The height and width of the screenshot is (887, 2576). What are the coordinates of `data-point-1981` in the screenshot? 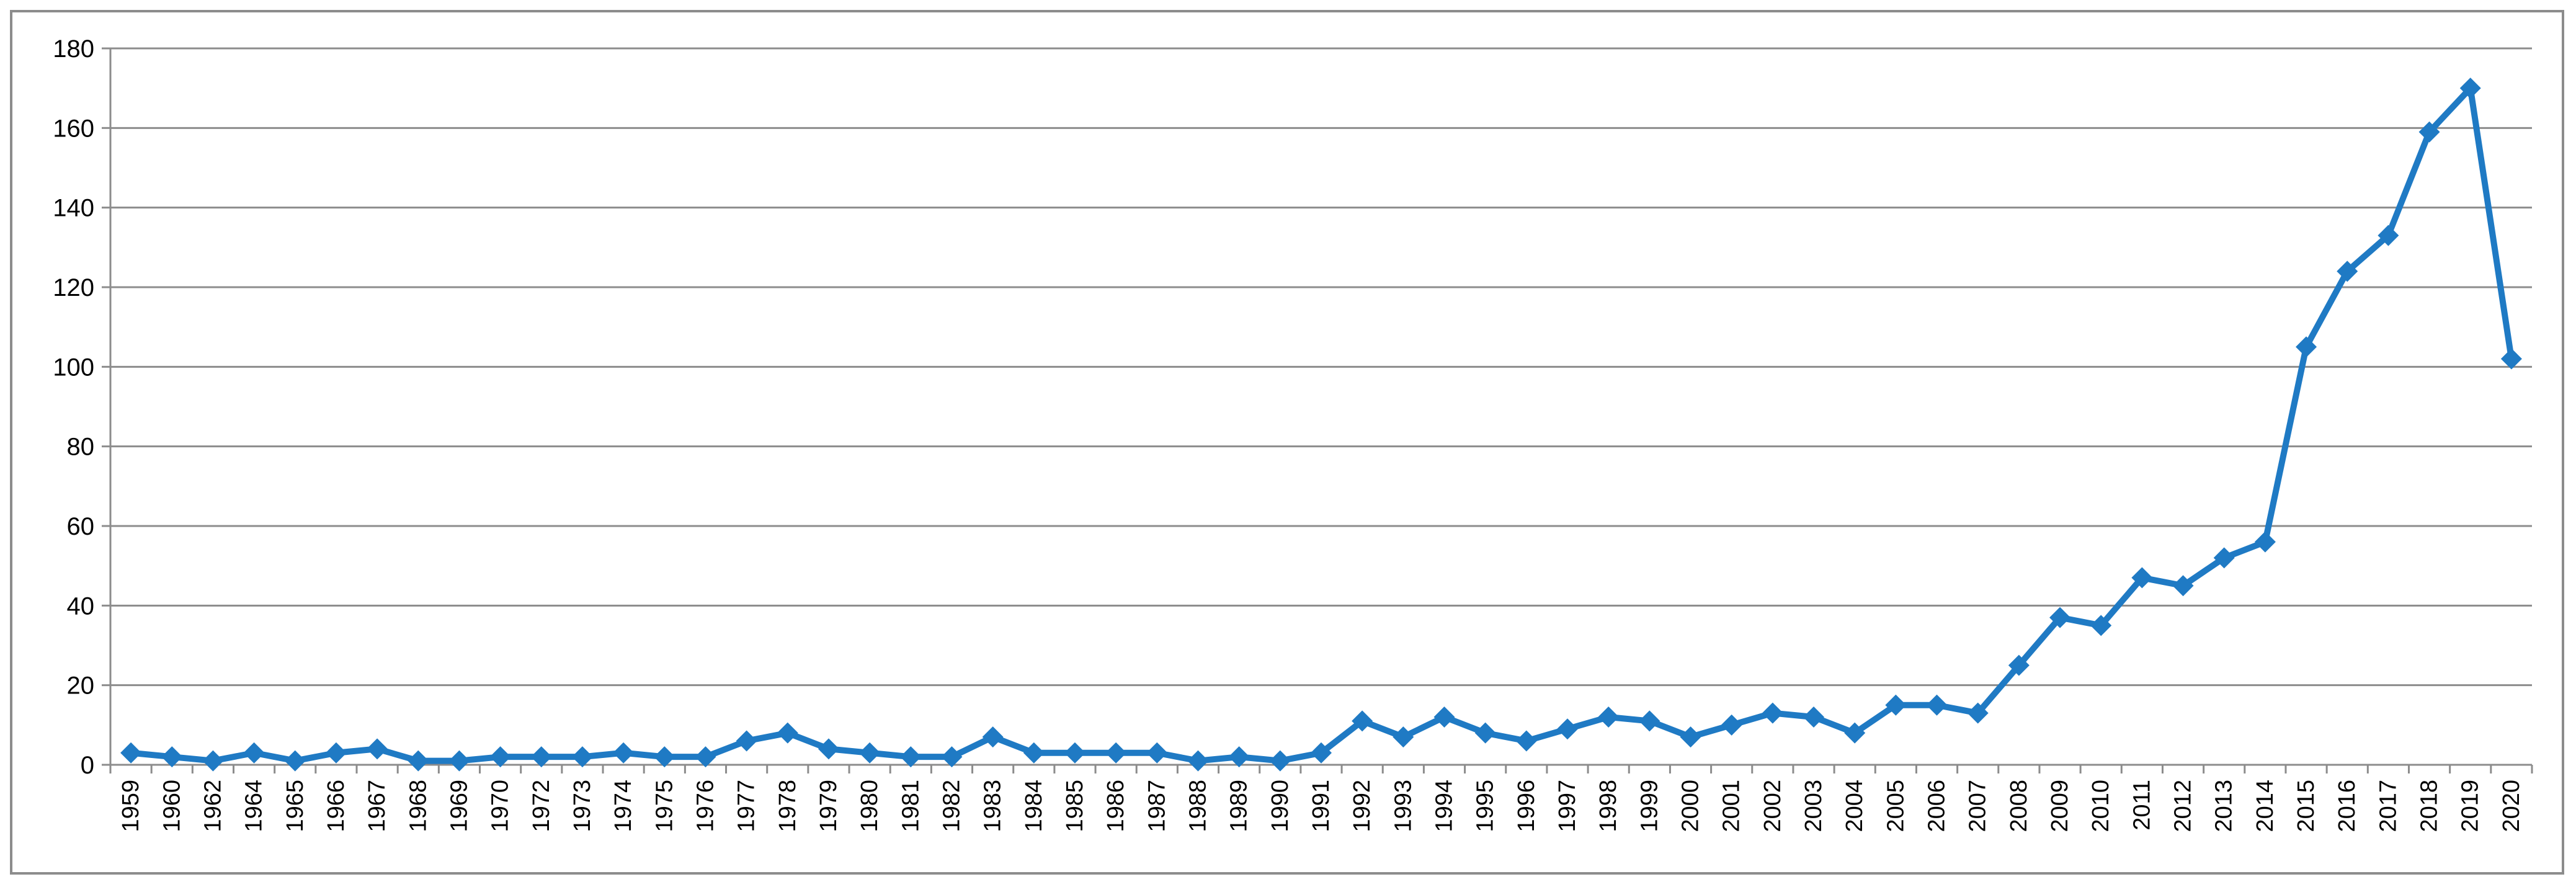 It's located at (911, 757).